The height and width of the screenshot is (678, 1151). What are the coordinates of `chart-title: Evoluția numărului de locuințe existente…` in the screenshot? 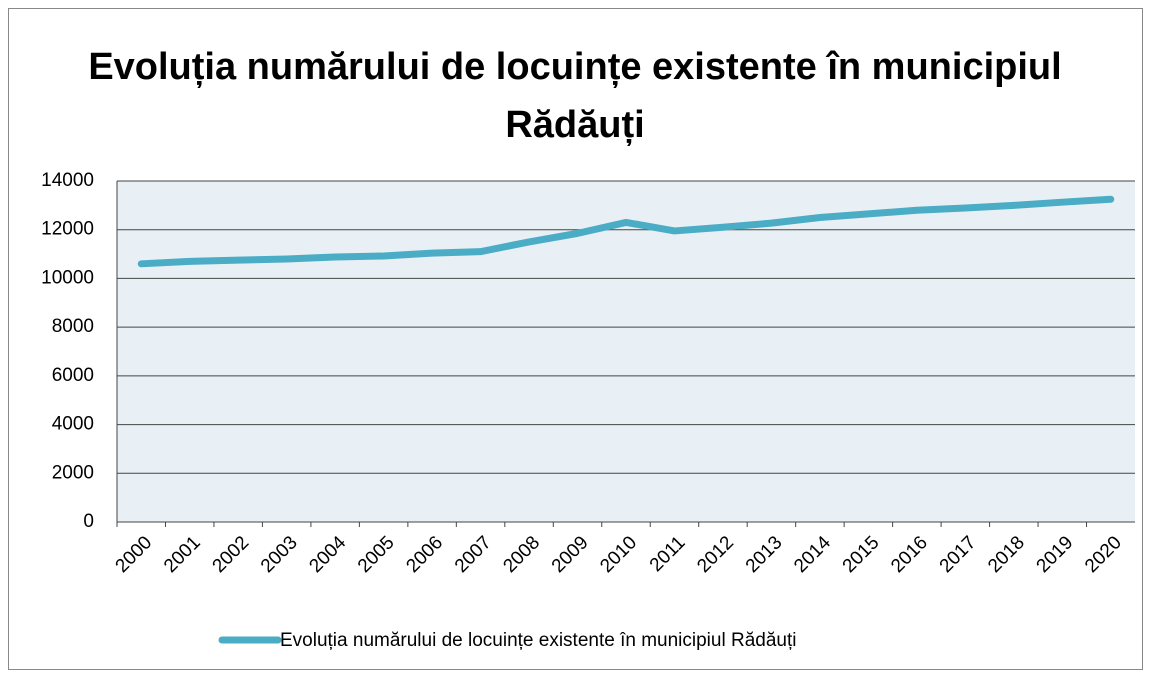 It's located at (575, 96).